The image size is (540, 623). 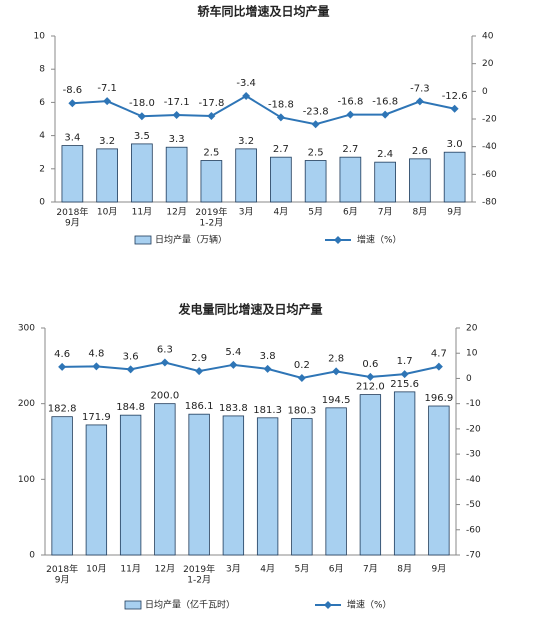 What do you see at coordinates (176, 212) in the screenshot?
I see `x-tick-label: 12月` at bounding box center [176, 212].